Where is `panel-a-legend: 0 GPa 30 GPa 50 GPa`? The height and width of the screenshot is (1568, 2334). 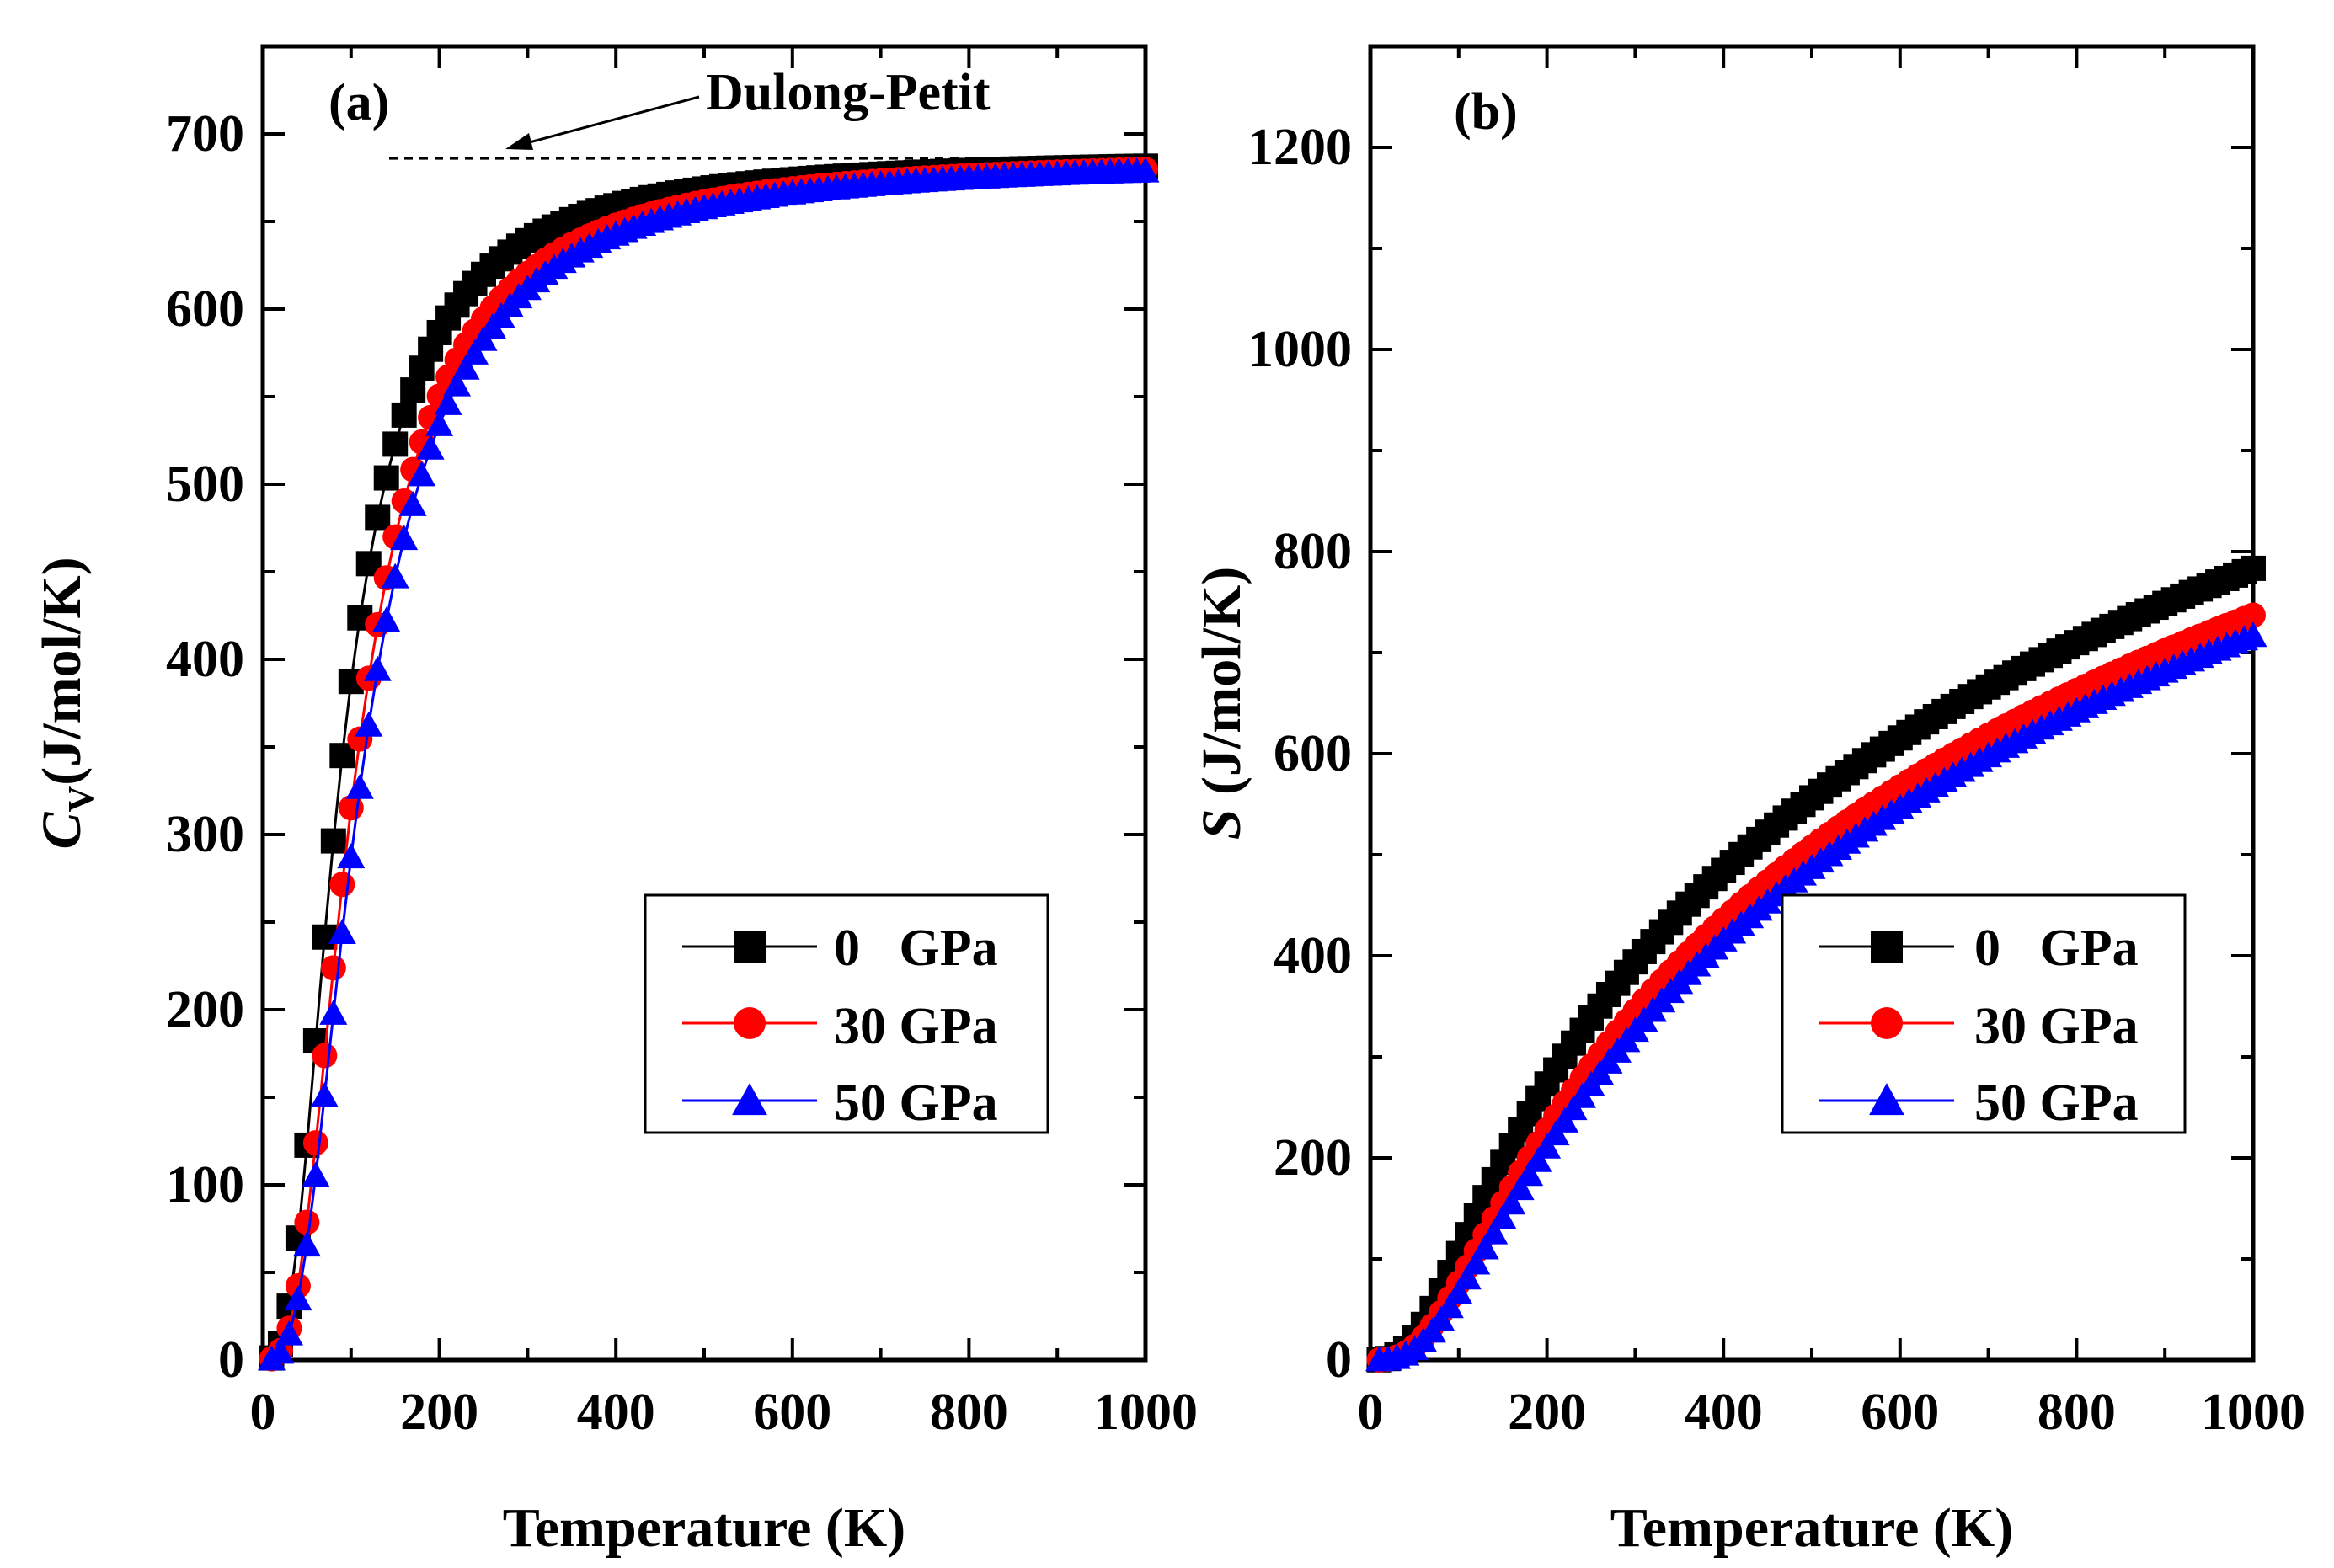 panel-a-legend: 0 GPa 30 GPa 50 GPa is located at coordinates (846, 1013).